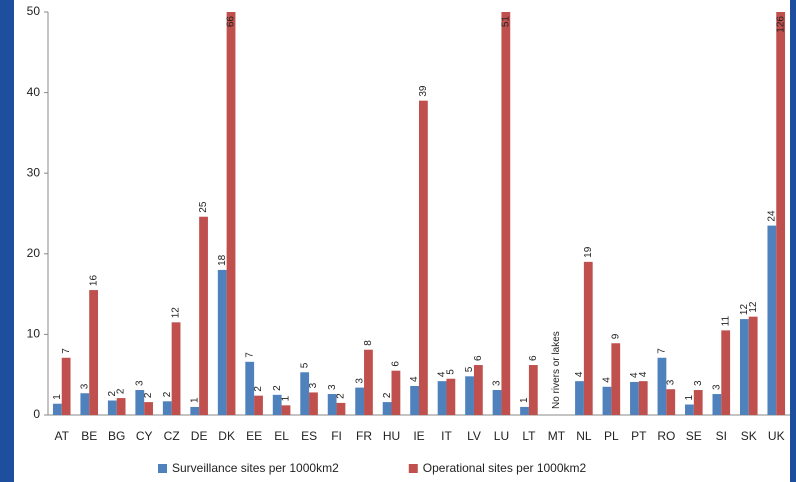 The width and height of the screenshot is (796, 482). I want to click on x-tick-label: EE, so click(254, 436).